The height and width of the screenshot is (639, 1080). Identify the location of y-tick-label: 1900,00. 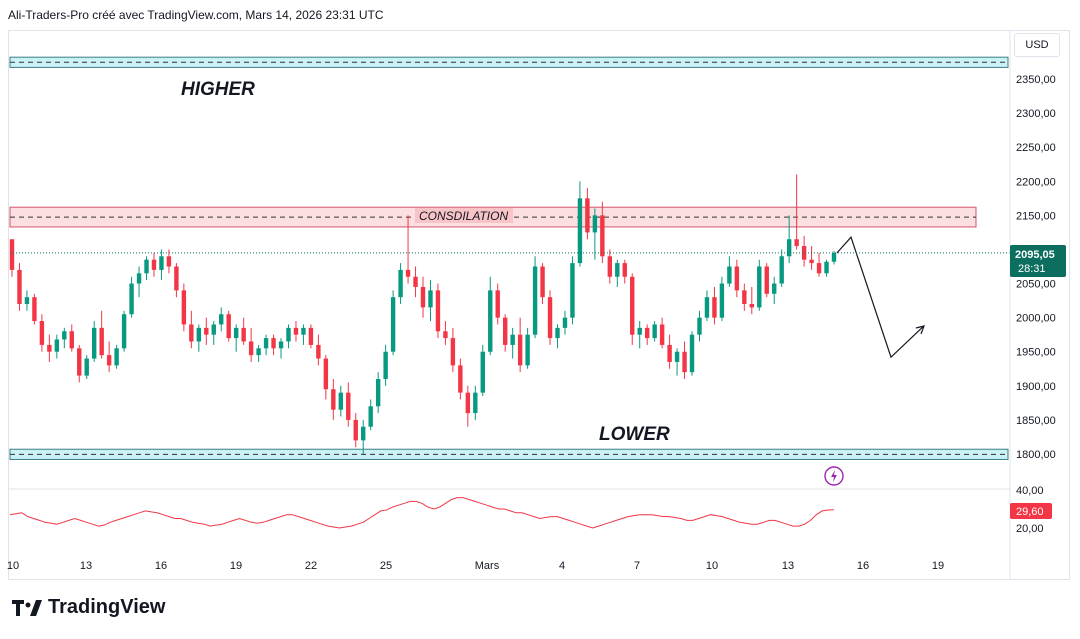
(1036, 387).